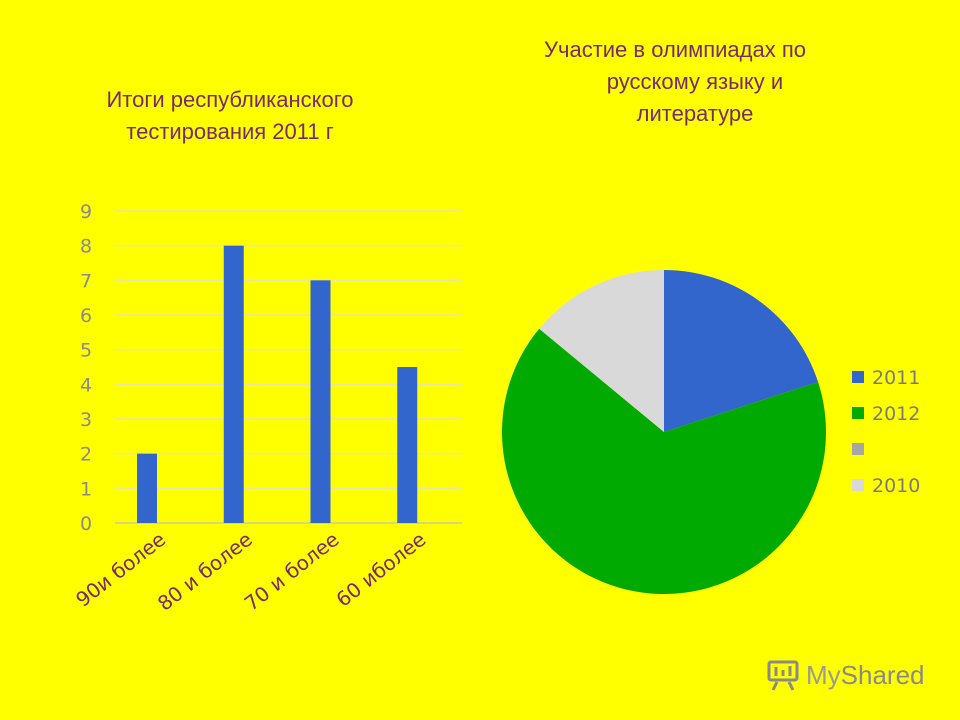 The image size is (960, 720). Describe the element at coordinates (205, 571) in the screenshot. I see `x-tick-label: 80 и более` at that location.